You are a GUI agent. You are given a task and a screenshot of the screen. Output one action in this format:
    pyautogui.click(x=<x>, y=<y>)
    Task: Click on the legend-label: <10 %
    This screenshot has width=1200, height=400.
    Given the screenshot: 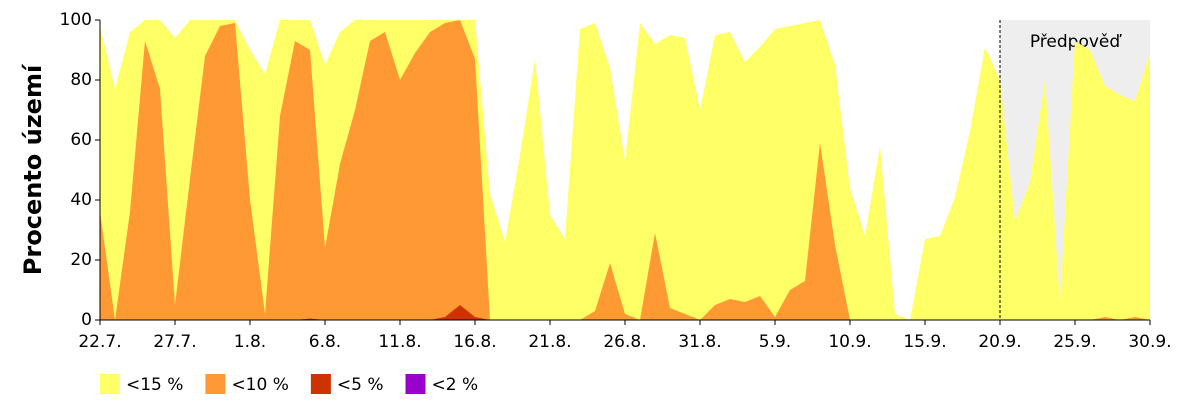 What is the action you would take?
    pyautogui.click(x=259, y=385)
    